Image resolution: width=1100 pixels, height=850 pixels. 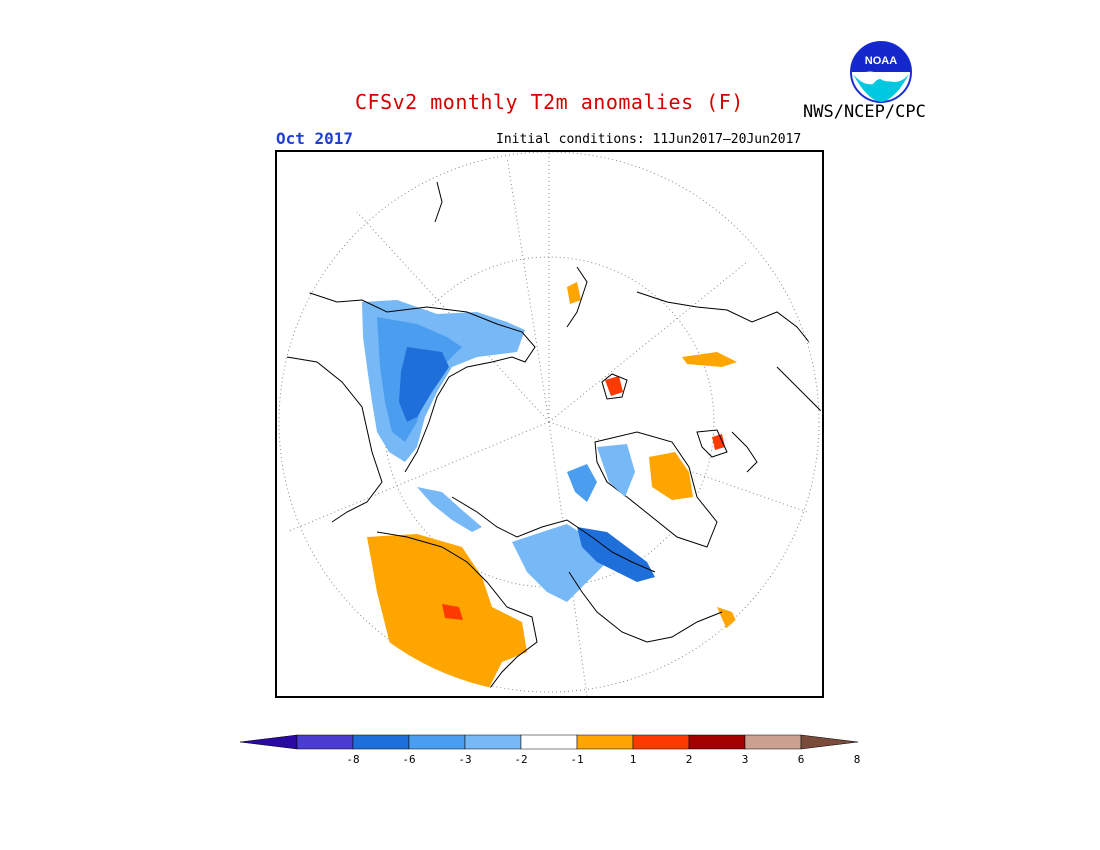 What do you see at coordinates (549, 102) in the screenshot?
I see `chart-title: CFSv2 monthly T2m anomalies (F)` at bounding box center [549, 102].